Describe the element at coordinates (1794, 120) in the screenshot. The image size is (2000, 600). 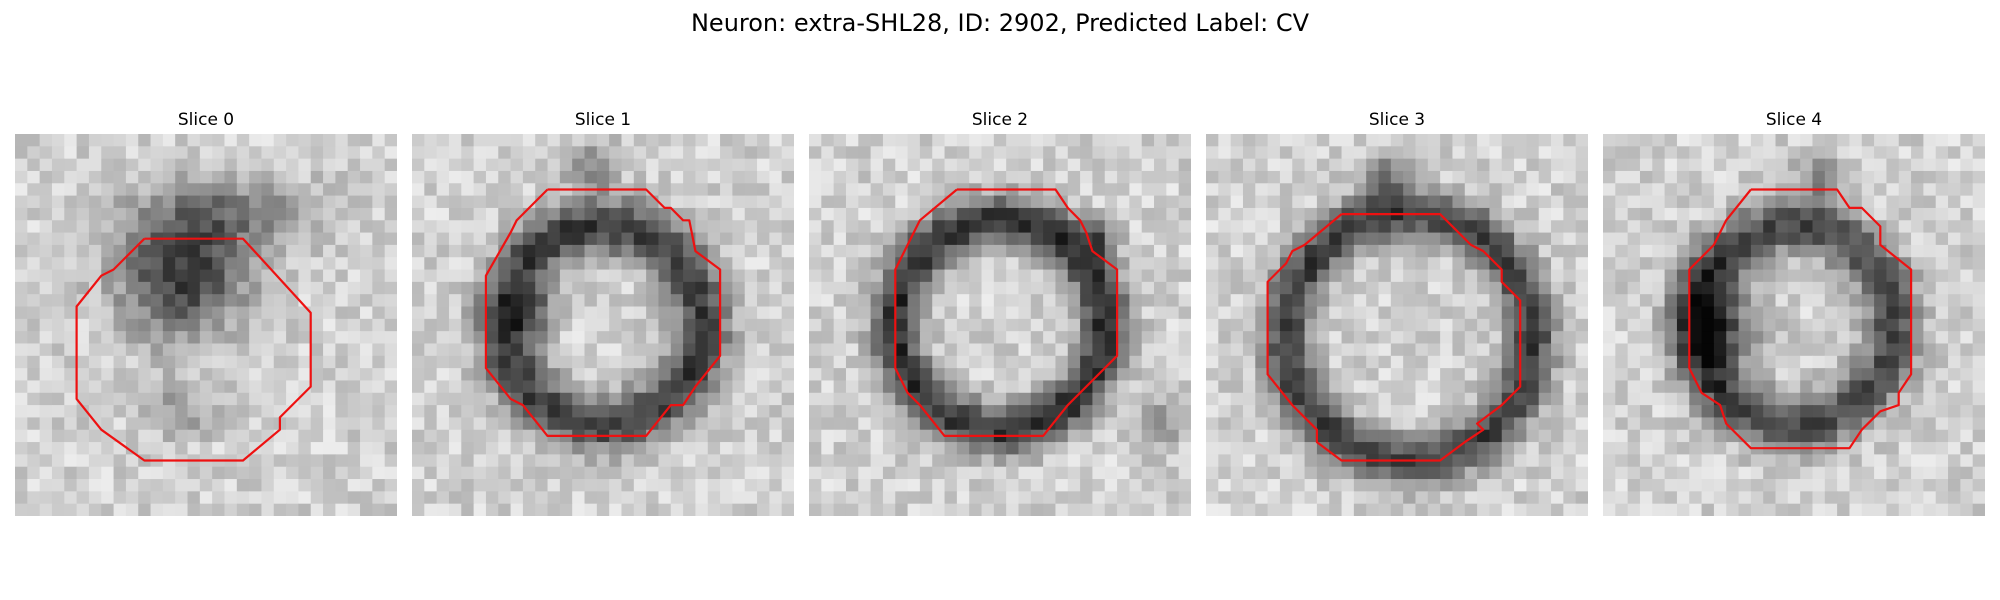
I see `slice-title: Slice 4` at that location.